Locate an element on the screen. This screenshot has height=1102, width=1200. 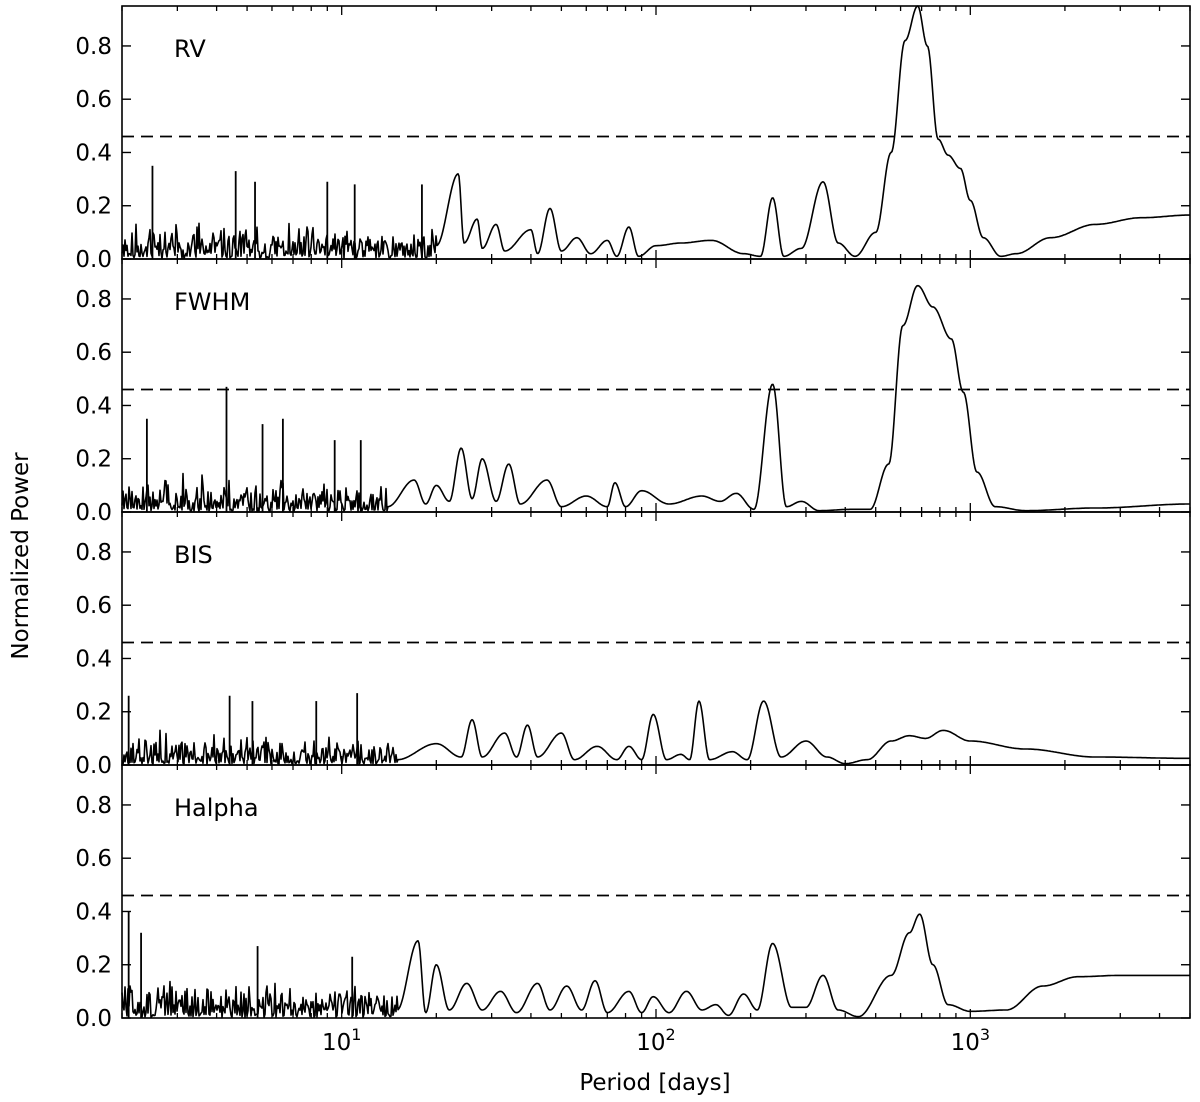
panel-label: BIS is located at coordinates (193, 555).